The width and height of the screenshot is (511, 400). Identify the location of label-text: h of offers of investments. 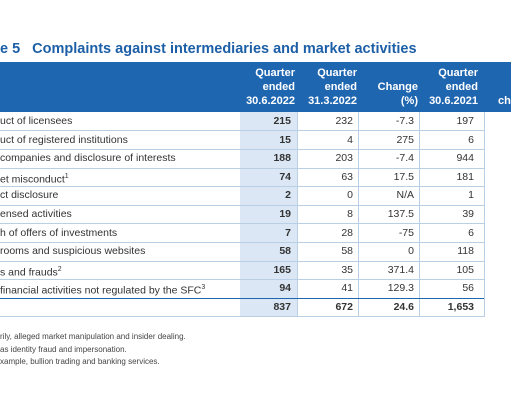
(59, 232).